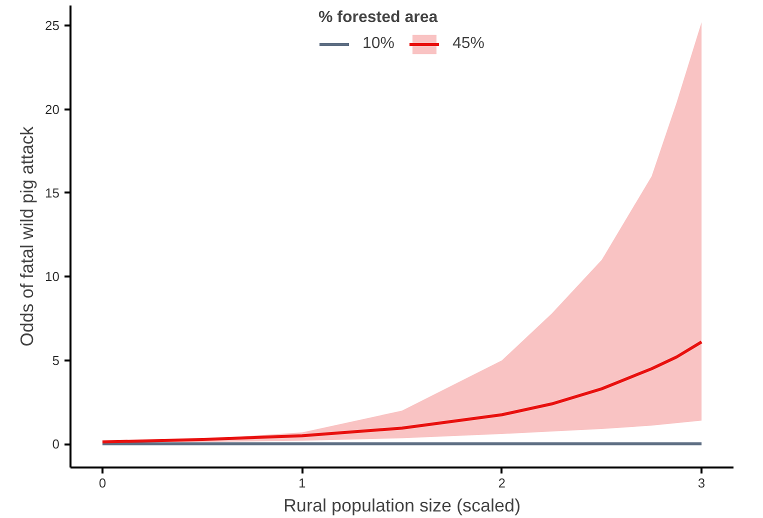  Describe the element at coordinates (56, 360) in the screenshot. I see `y-tick-label: 5` at that location.